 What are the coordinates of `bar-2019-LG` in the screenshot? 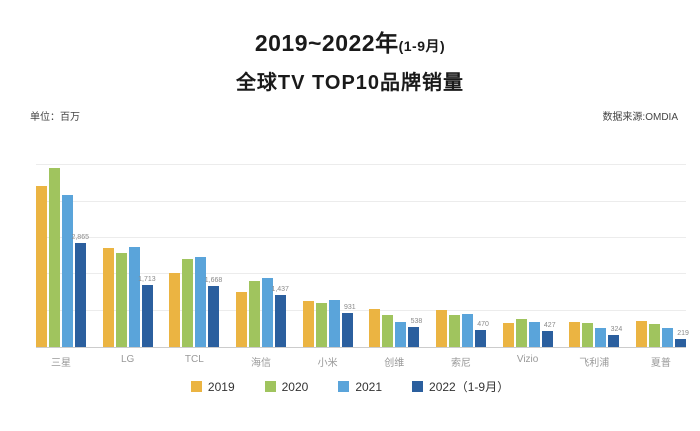 It's located at (108, 297).